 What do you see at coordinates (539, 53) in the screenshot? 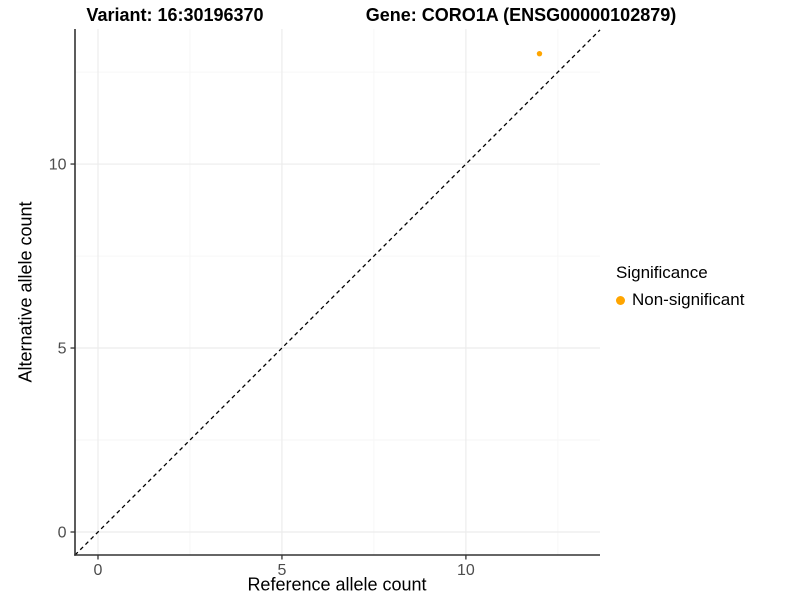
I see `data-point` at bounding box center [539, 53].